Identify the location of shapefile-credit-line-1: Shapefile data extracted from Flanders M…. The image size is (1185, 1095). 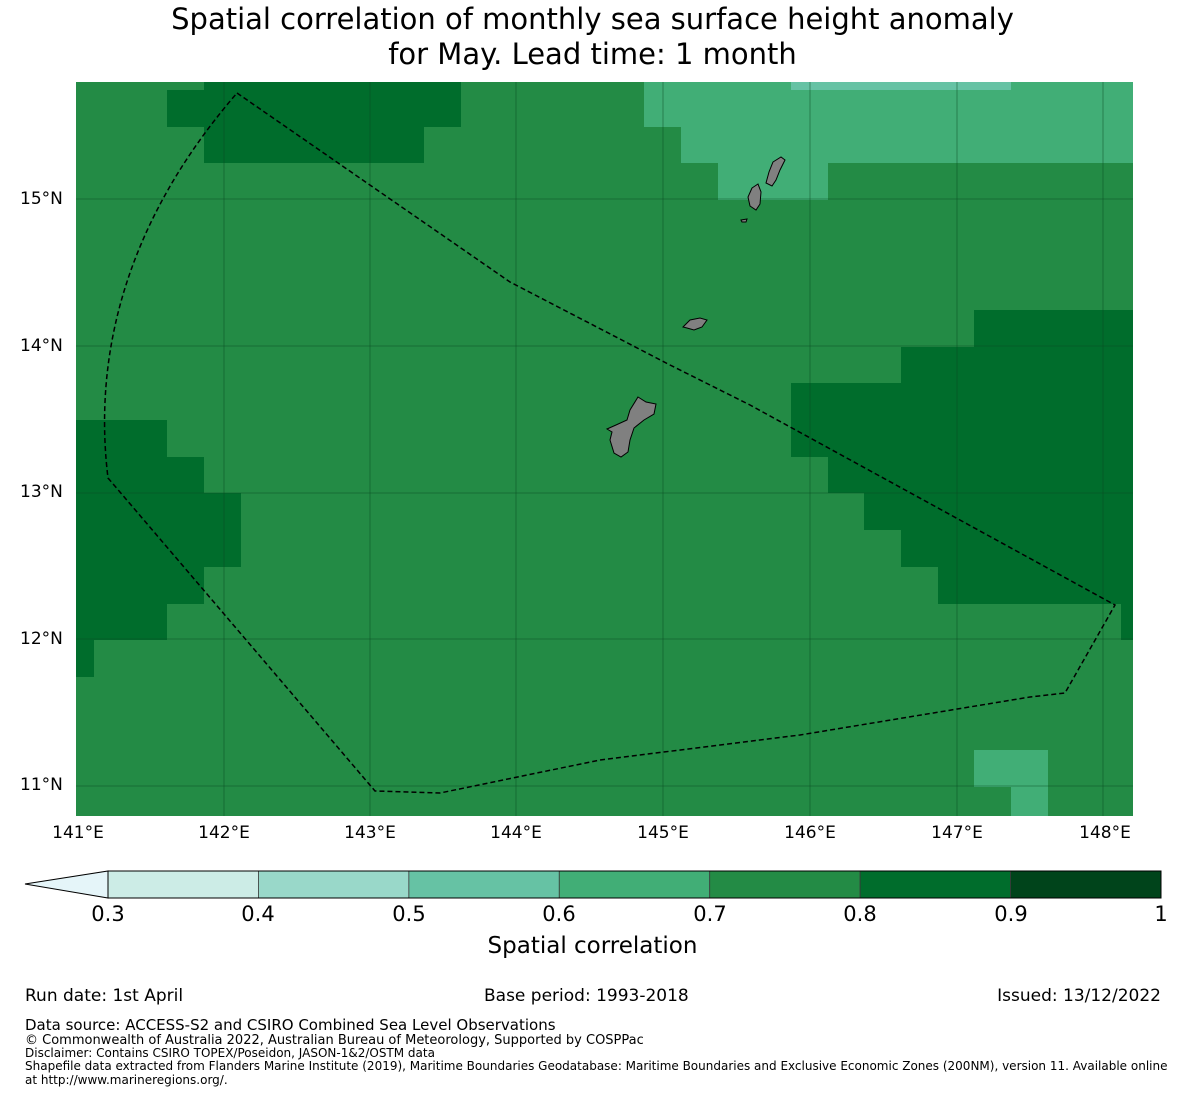
(596, 1066).